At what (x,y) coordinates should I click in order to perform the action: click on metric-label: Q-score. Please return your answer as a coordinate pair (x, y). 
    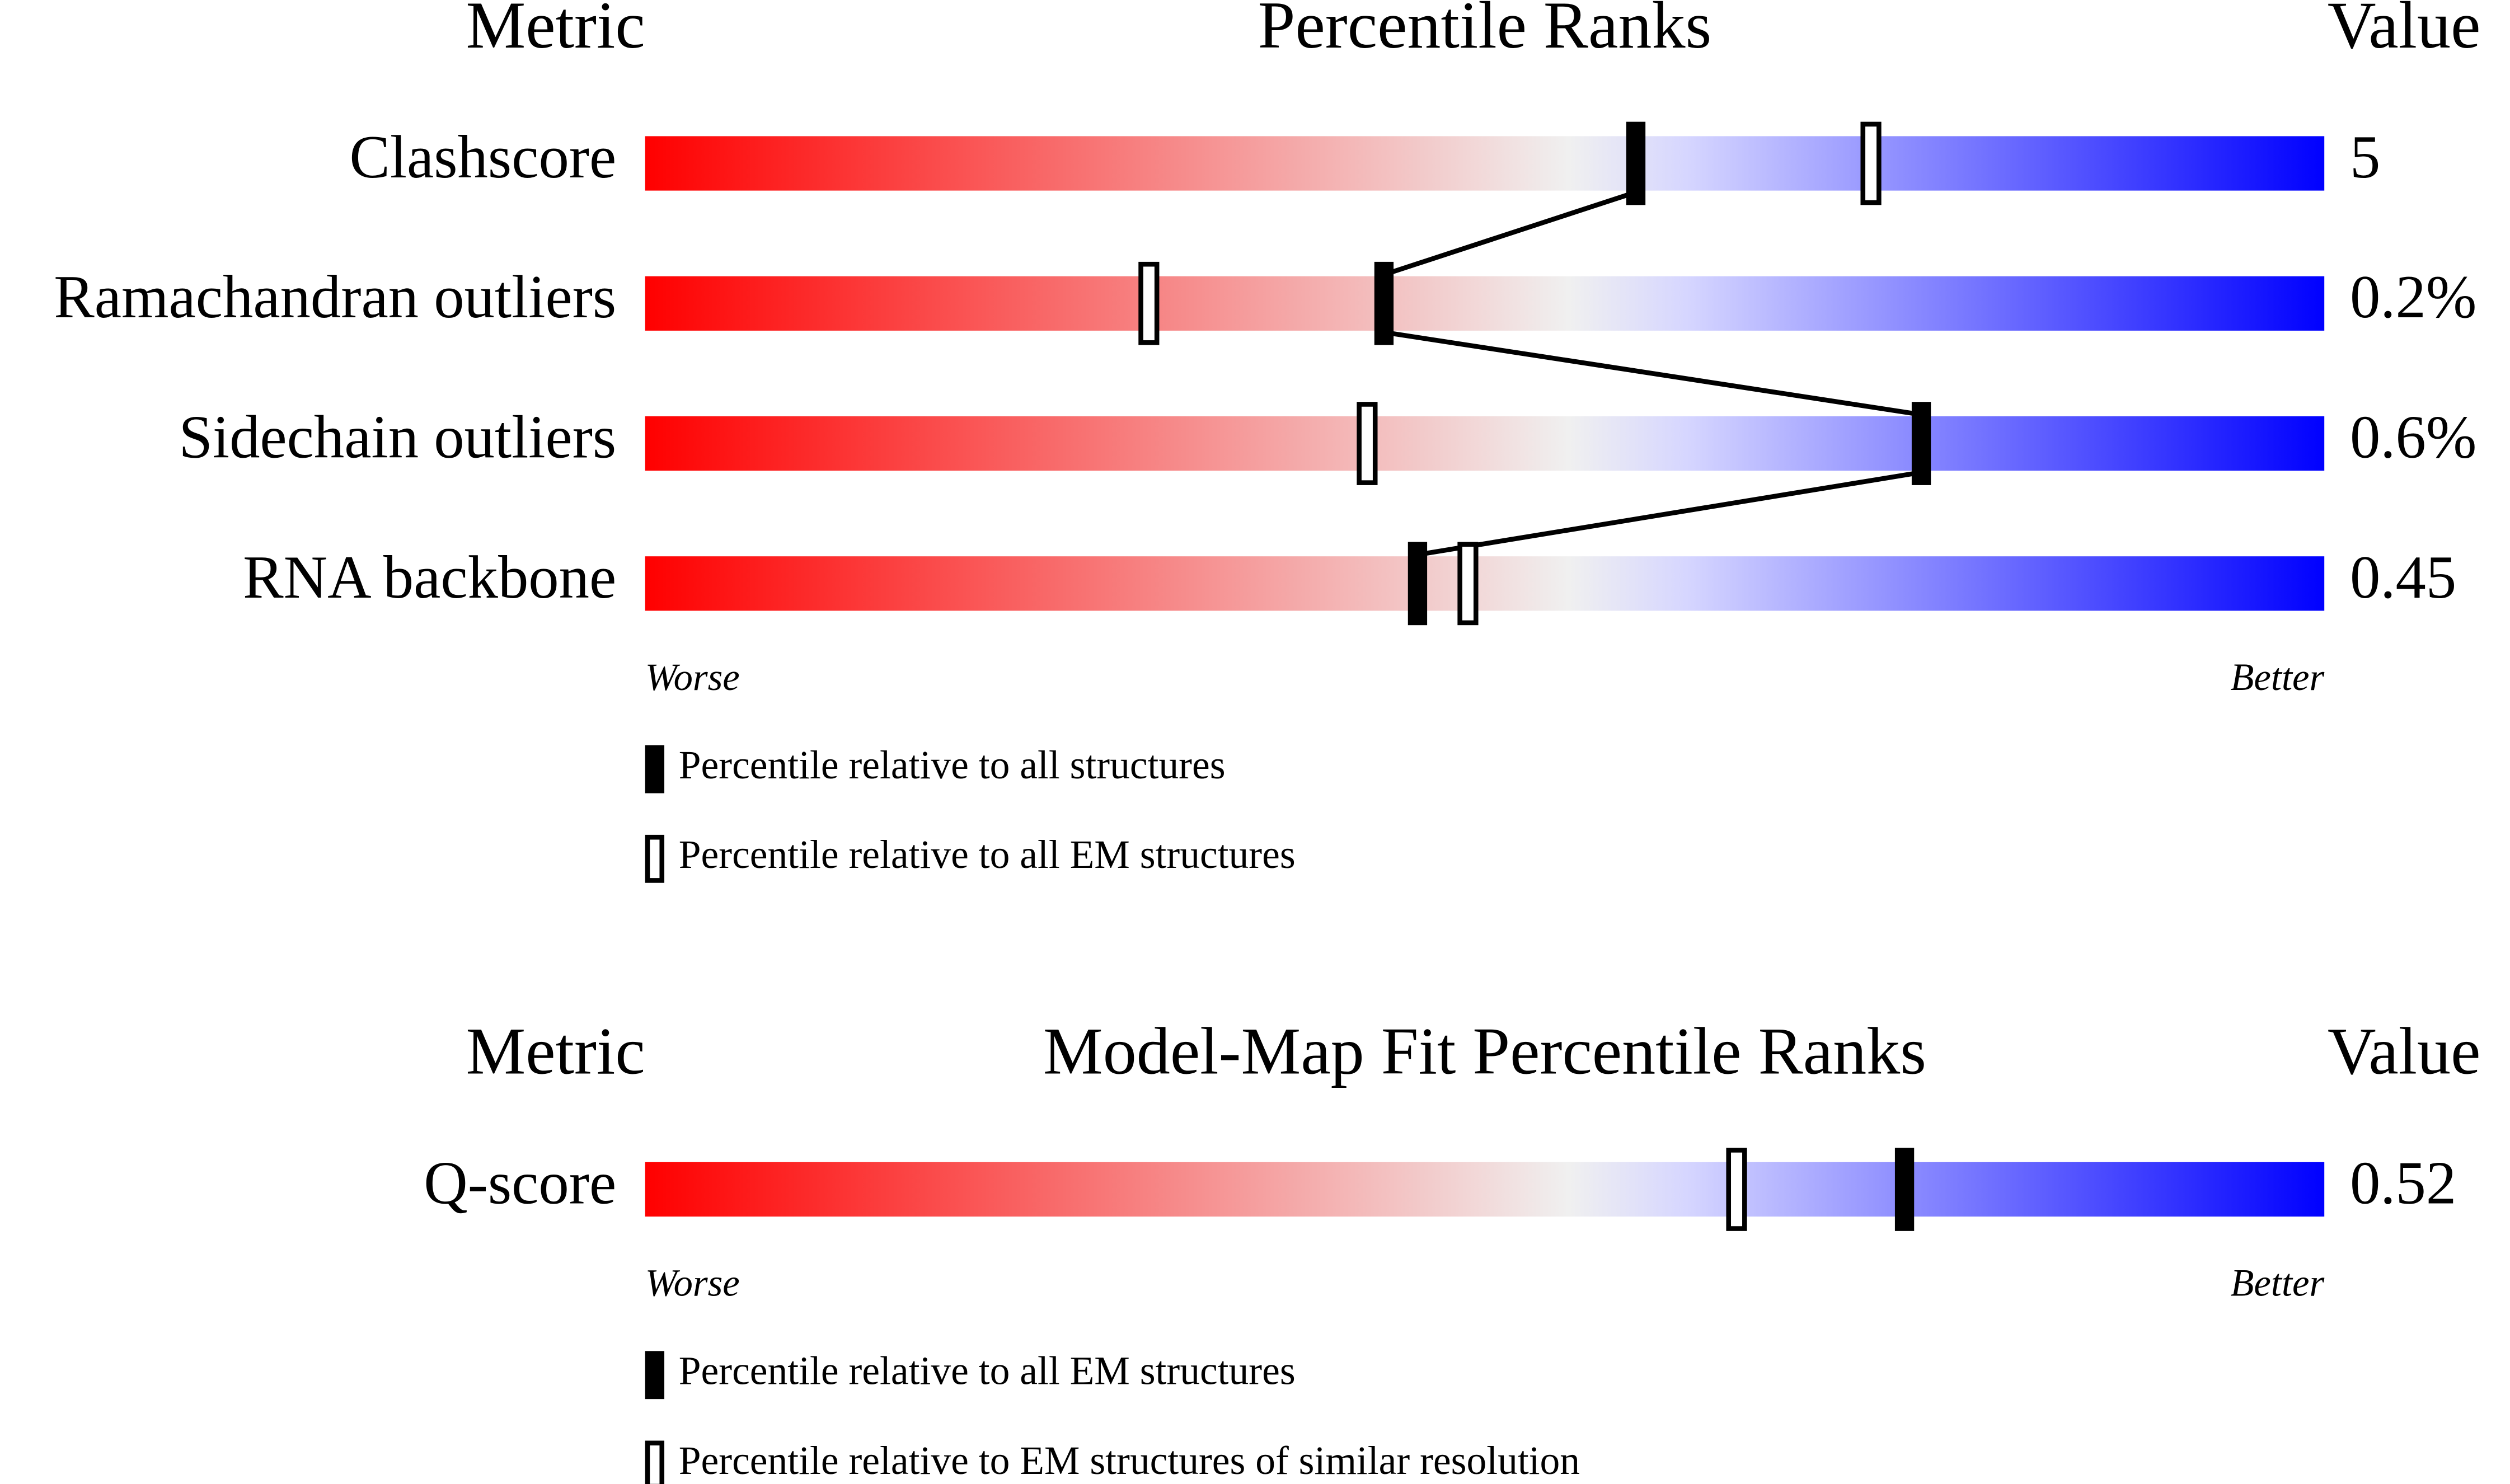
    Looking at the image, I should click on (520, 1183).